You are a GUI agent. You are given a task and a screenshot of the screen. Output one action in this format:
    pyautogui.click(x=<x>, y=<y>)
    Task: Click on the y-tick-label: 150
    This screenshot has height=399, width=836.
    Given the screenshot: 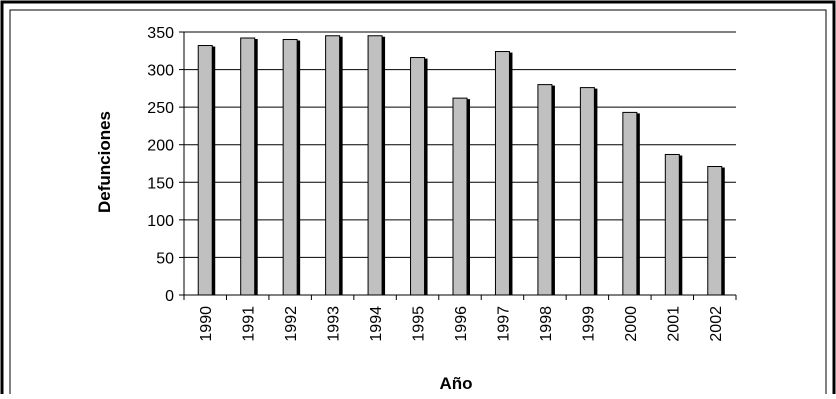 What is the action you would take?
    pyautogui.click(x=160, y=183)
    